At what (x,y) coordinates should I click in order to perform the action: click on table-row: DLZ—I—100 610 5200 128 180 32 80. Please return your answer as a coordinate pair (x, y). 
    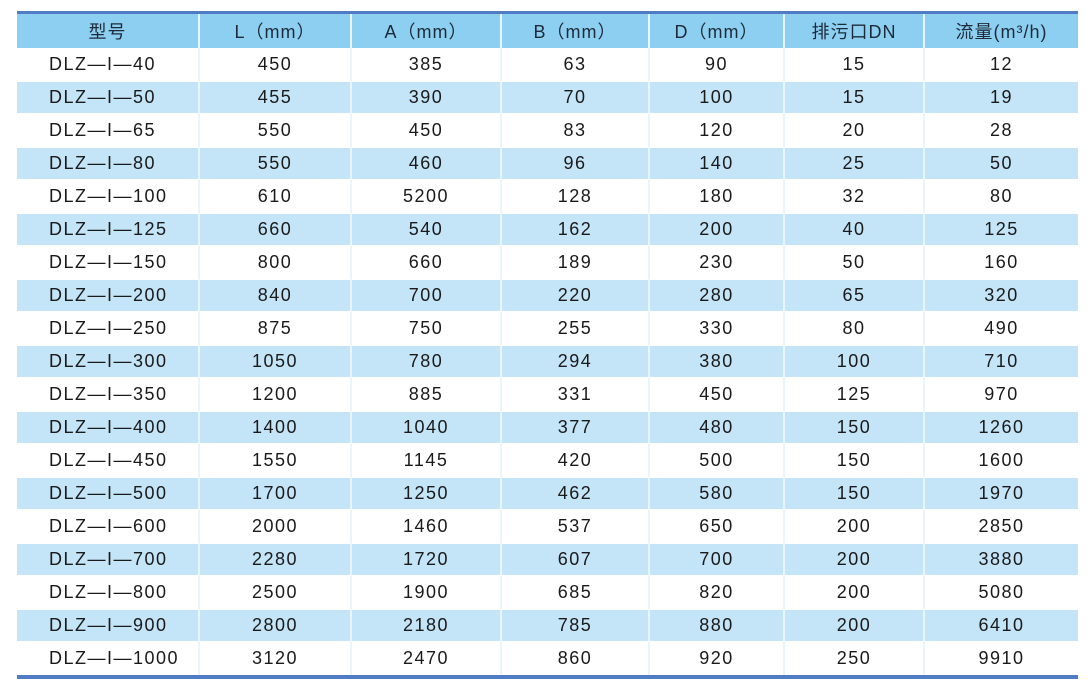
    Looking at the image, I should click on (547, 196).